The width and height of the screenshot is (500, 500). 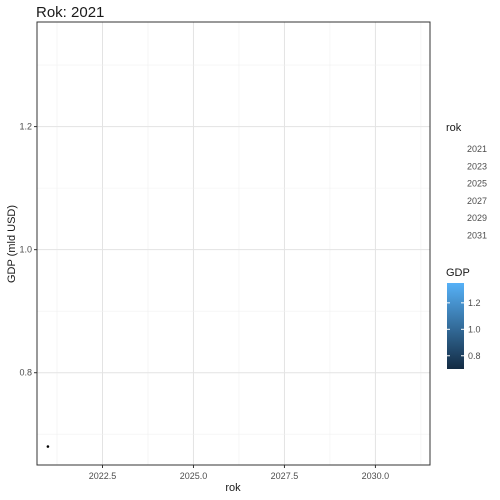 I want to click on y-axis-ticks: 0.8 1.0 1.2, so click(x=28, y=250).